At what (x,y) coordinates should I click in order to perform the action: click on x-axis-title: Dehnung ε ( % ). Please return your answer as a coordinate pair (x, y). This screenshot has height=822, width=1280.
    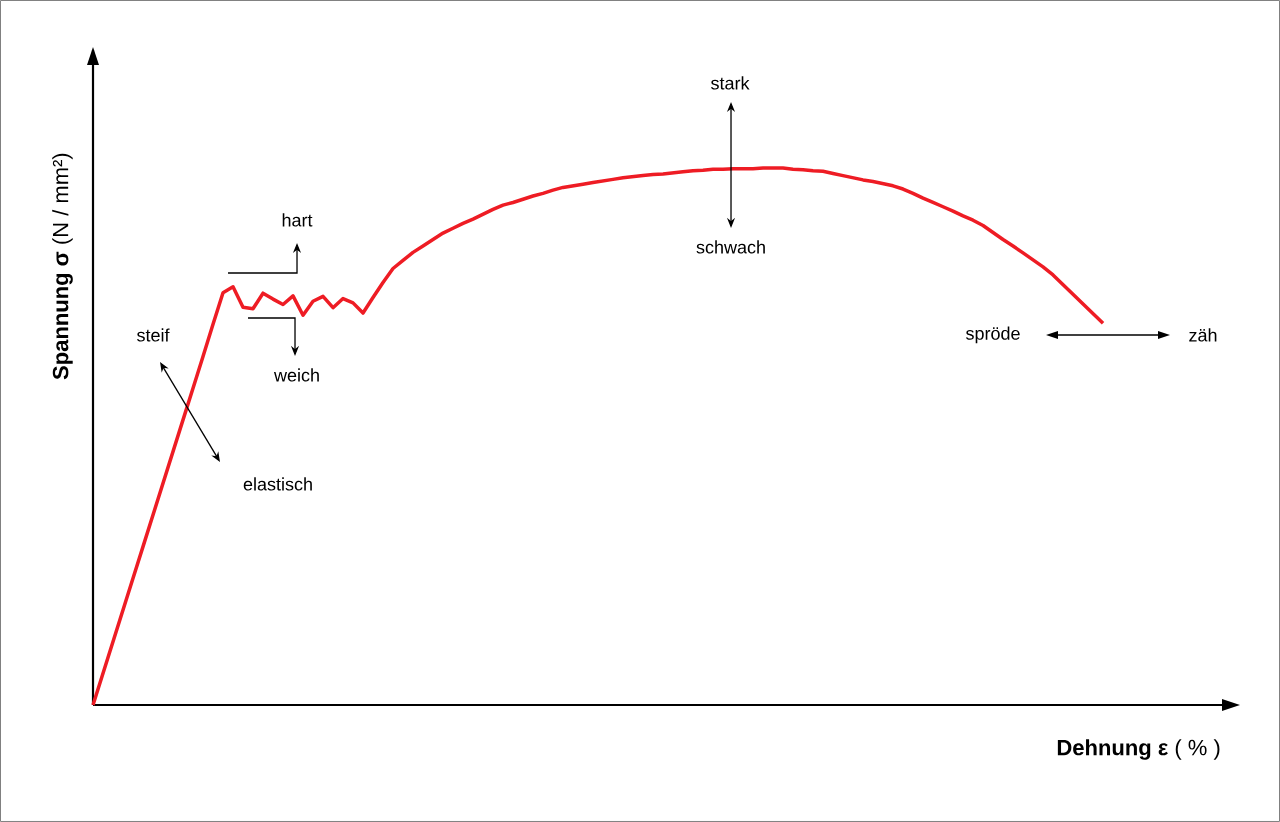
    Looking at the image, I should click on (1138, 749).